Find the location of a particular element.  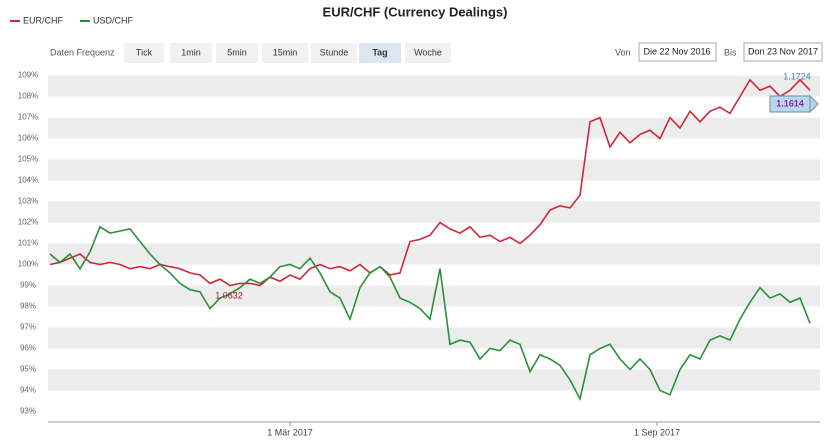

from-date: Die 22 Nov 2016 is located at coordinates (676, 51).